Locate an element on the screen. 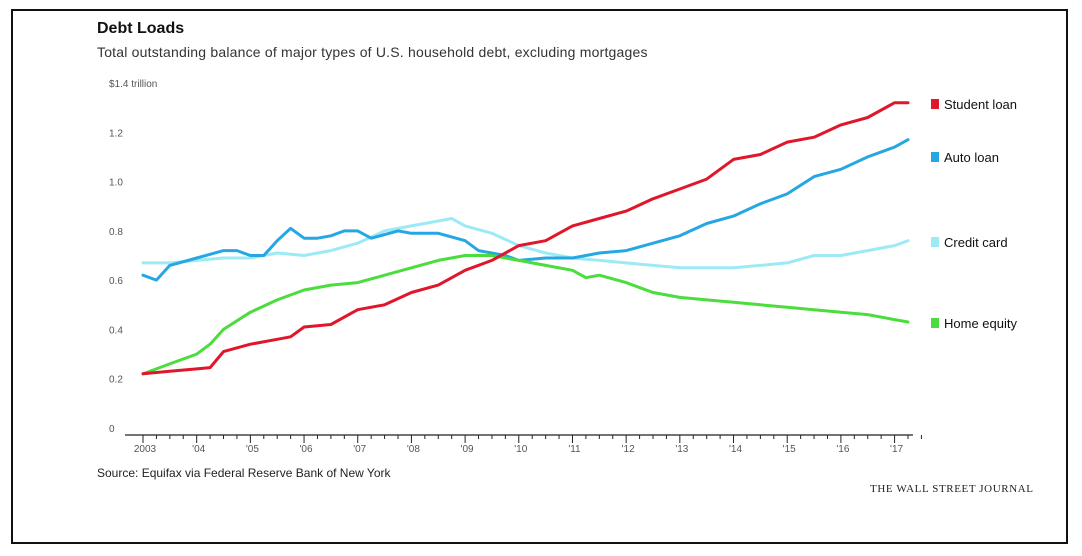  x-tick-label: '14 is located at coordinates (735, 449).